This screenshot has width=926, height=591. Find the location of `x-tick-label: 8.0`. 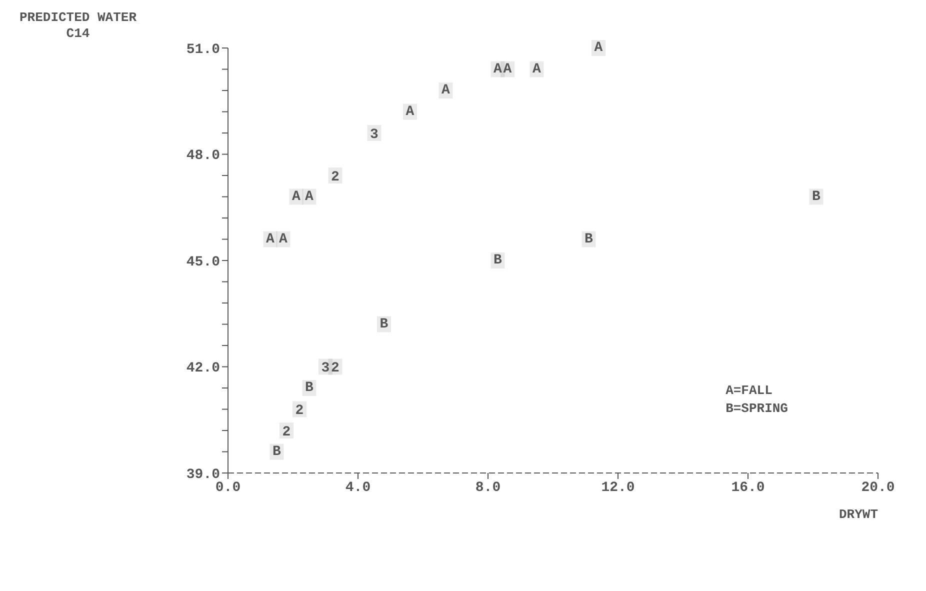

x-tick-label: 8.0 is located at coordinates (488, 488).